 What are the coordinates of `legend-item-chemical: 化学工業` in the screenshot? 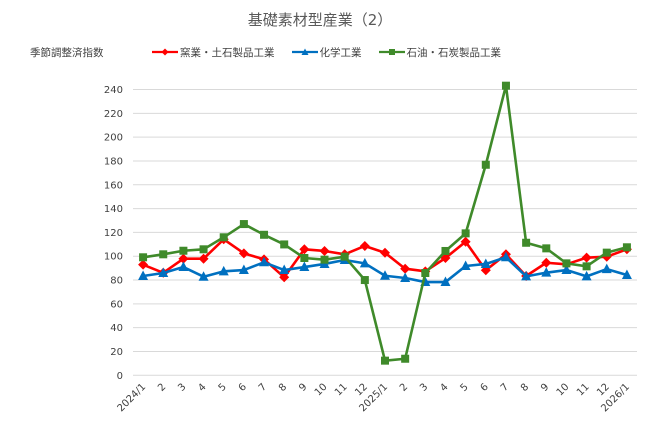 It's located at (326, 52).